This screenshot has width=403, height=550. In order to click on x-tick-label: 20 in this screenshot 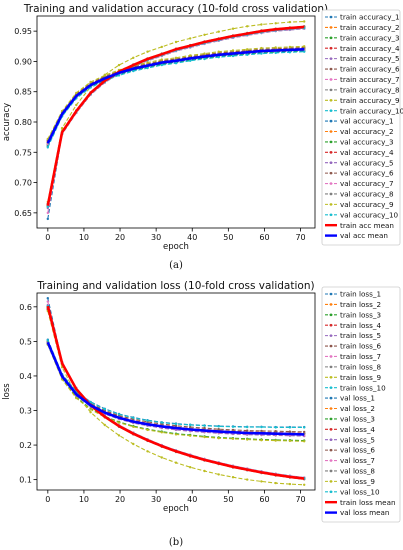, I will do `click(120, 237)`.